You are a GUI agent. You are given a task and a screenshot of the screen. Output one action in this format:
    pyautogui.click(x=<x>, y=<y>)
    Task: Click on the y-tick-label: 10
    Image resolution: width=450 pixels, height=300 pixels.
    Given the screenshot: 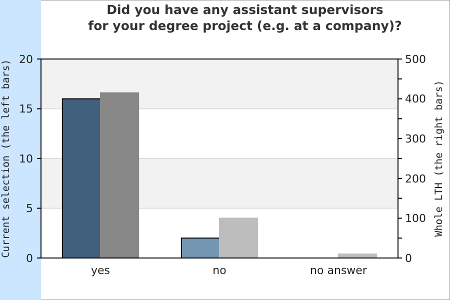 What is the action you would take?
    pyautogui.click(x=26, y=159)
    